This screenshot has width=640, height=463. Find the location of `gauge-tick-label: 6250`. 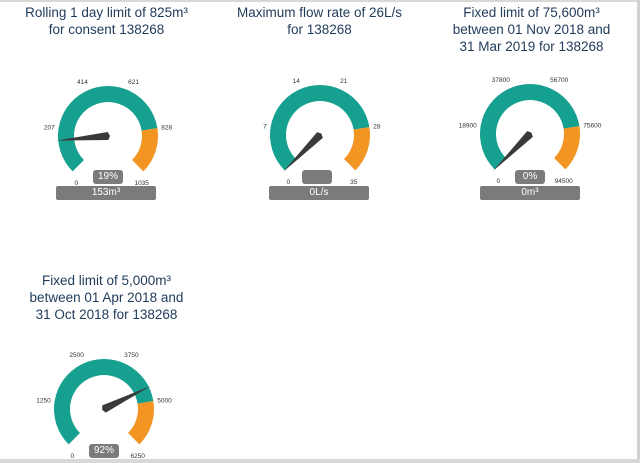

gauge-tick-label: 6250 is located at coordinates (137, 456).